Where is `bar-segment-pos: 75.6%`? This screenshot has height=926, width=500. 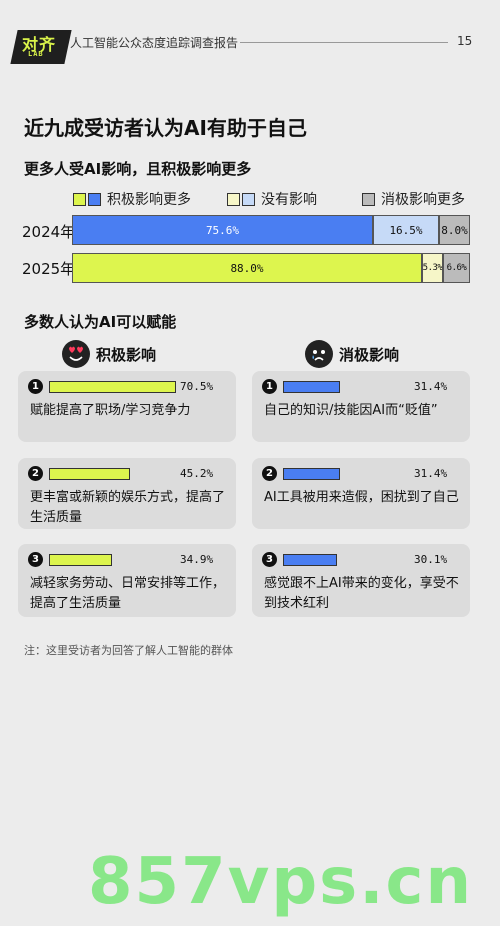 bar-segment-pos: 75.6% is located at coordinates (222, 230).